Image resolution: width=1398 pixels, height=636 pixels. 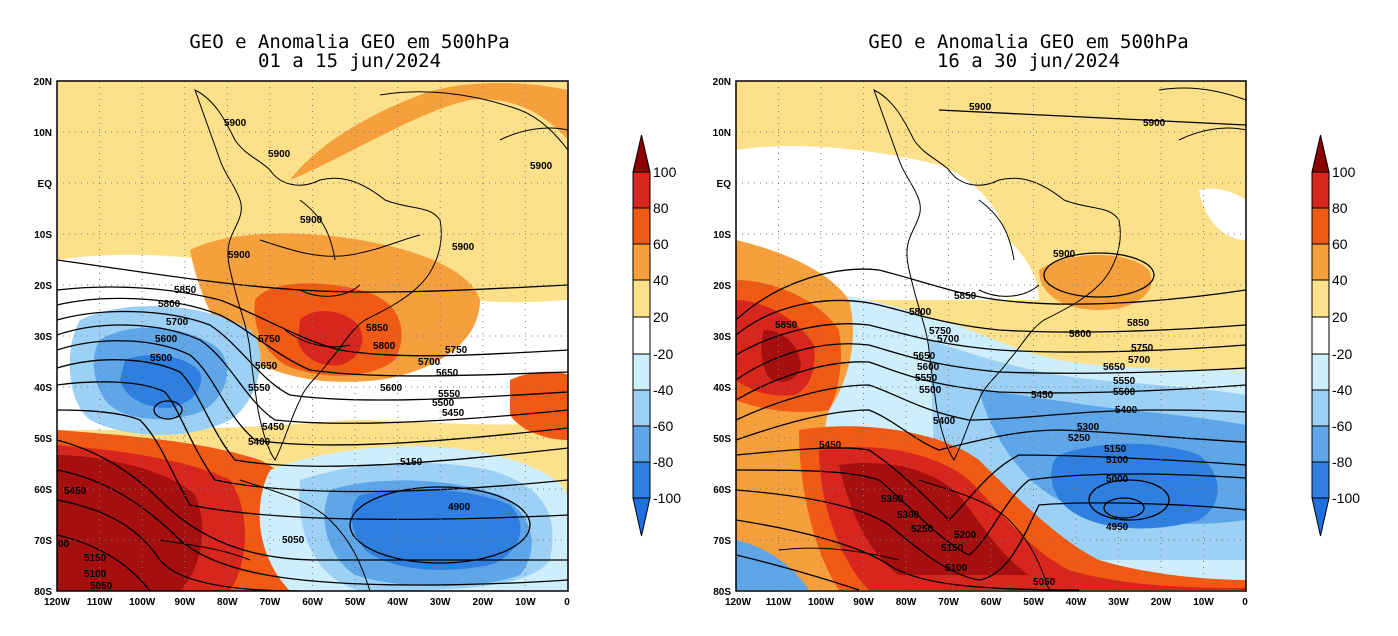 I want to click on colorbar: 100 80 60 40 20 -20 -40 -60 -80 -100, so click(x=1335, y=335).